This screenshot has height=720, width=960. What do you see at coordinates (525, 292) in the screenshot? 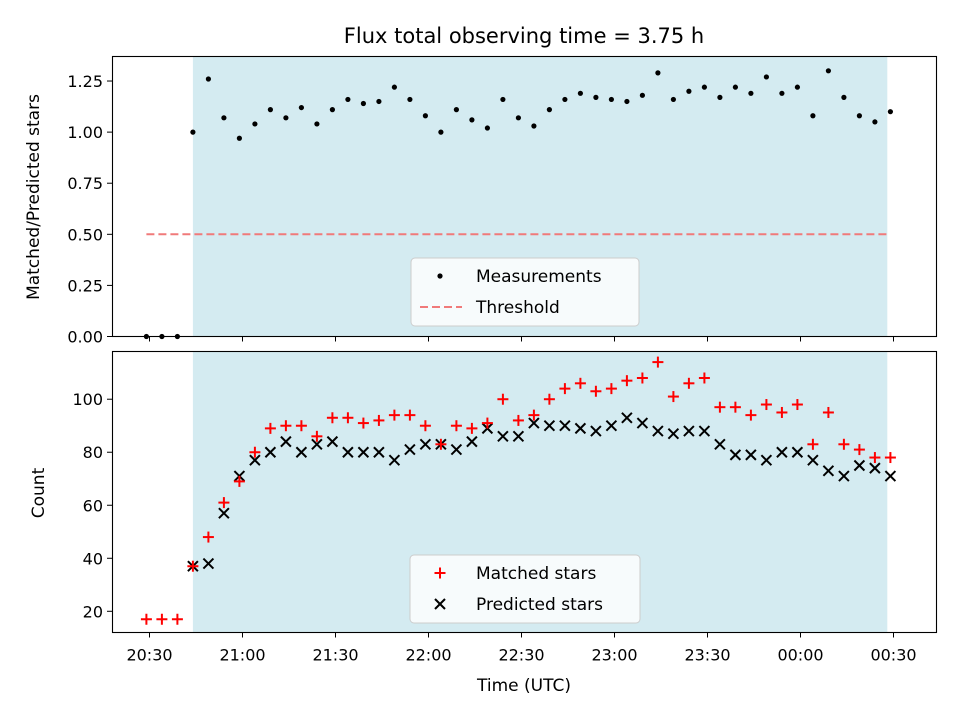
I see `top-legend-box` at bounding box center [525, 292].